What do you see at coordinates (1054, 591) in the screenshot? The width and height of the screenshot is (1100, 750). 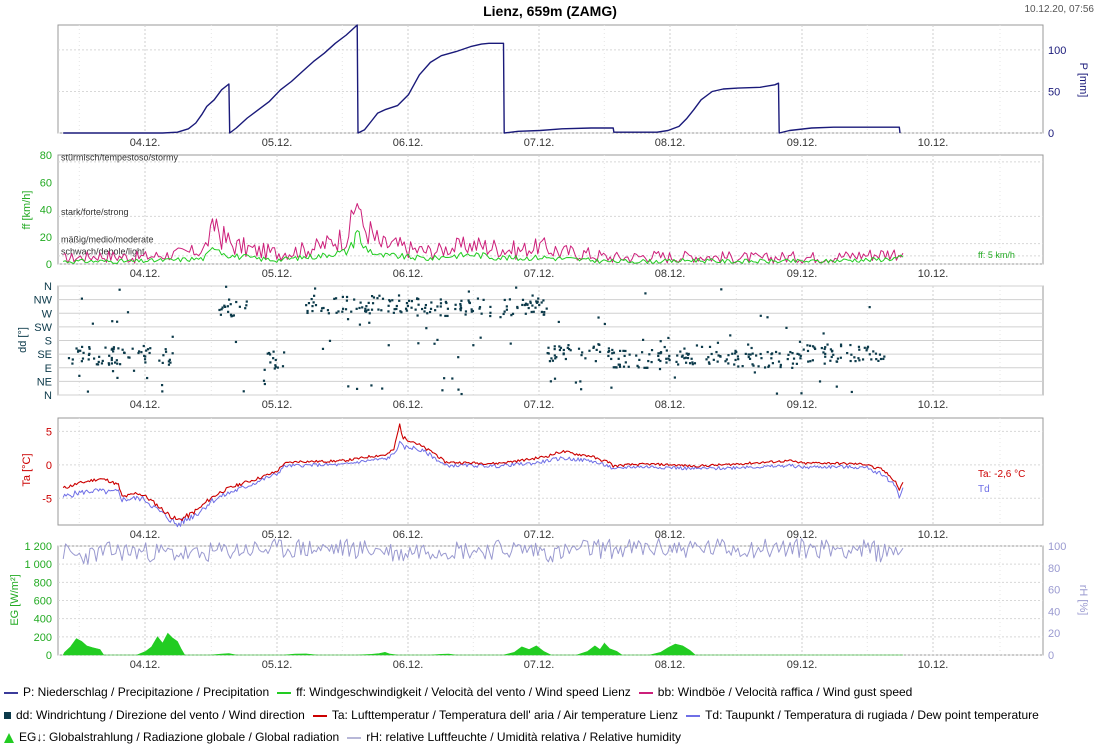 I see `humidity-y-tick: 60` at bounding box center [1054, 591].